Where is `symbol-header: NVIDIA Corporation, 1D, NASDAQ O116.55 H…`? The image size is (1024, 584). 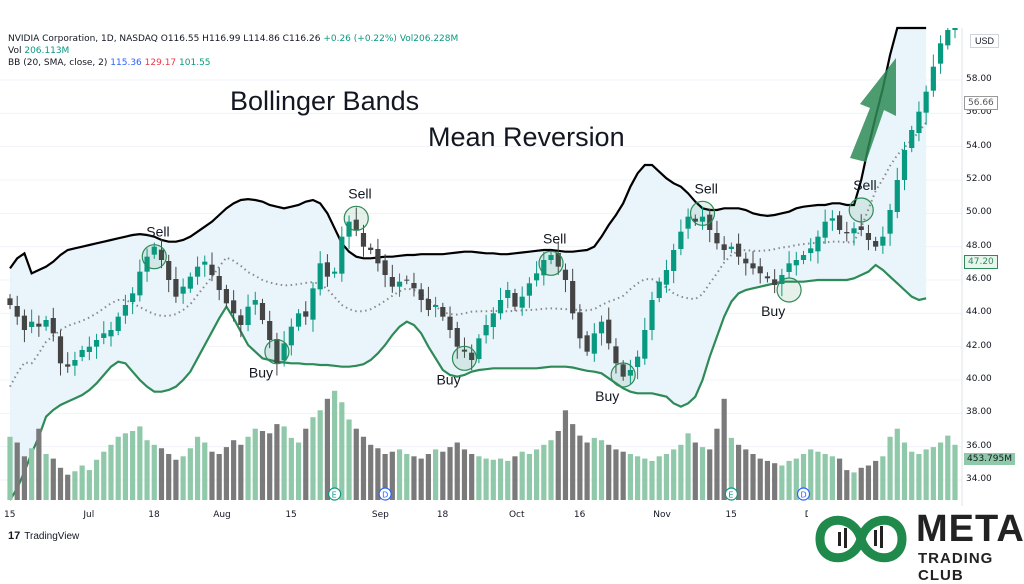
symbol-header: NVIDIA Corporation, 1D, NASDAQ O116.55 H… is located at coordinates (233, 39).